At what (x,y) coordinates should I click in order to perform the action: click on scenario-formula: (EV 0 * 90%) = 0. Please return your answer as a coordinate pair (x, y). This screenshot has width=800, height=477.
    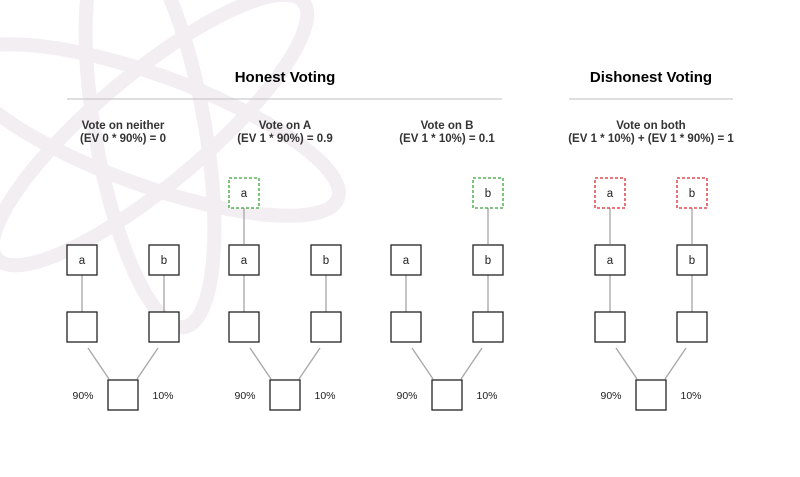
    Looking at the image, I should click on (123, 139).